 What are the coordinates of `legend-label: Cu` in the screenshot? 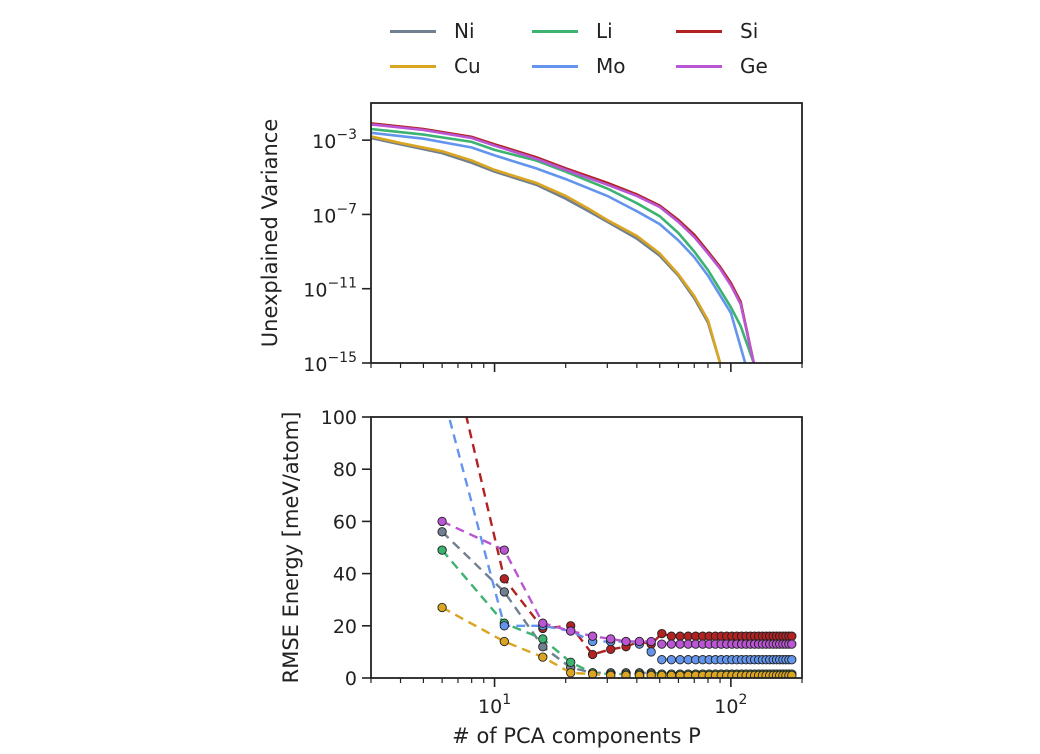 It's located at (467, 66).